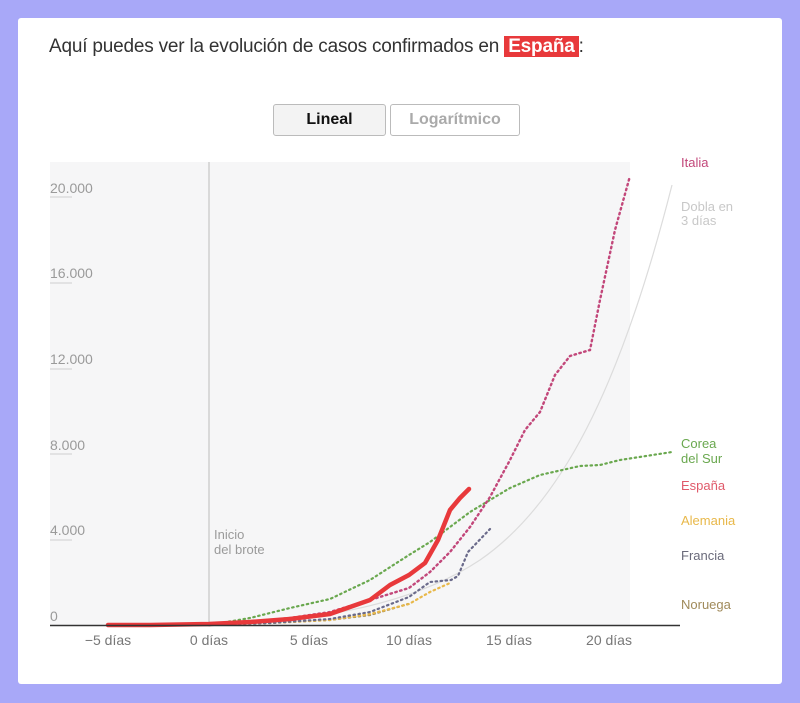 The width and height of the screenshot is (800, 703). What do you see at coordinates (699, 443) in the screenshot?
I see `label-corea-1: Corea` at bounding box center [699, 443].